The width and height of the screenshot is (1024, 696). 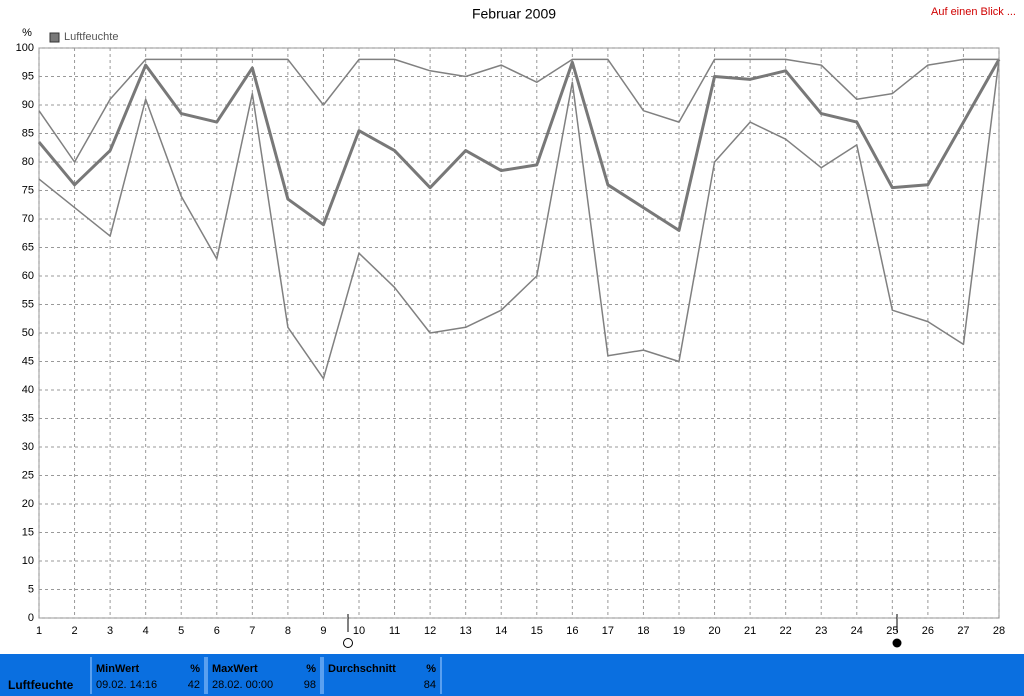 What do you see at coordinates (127, 685) in the screenshot?
I see `summary-time: 09.02. 14:16` at bounding box center [127, 685].